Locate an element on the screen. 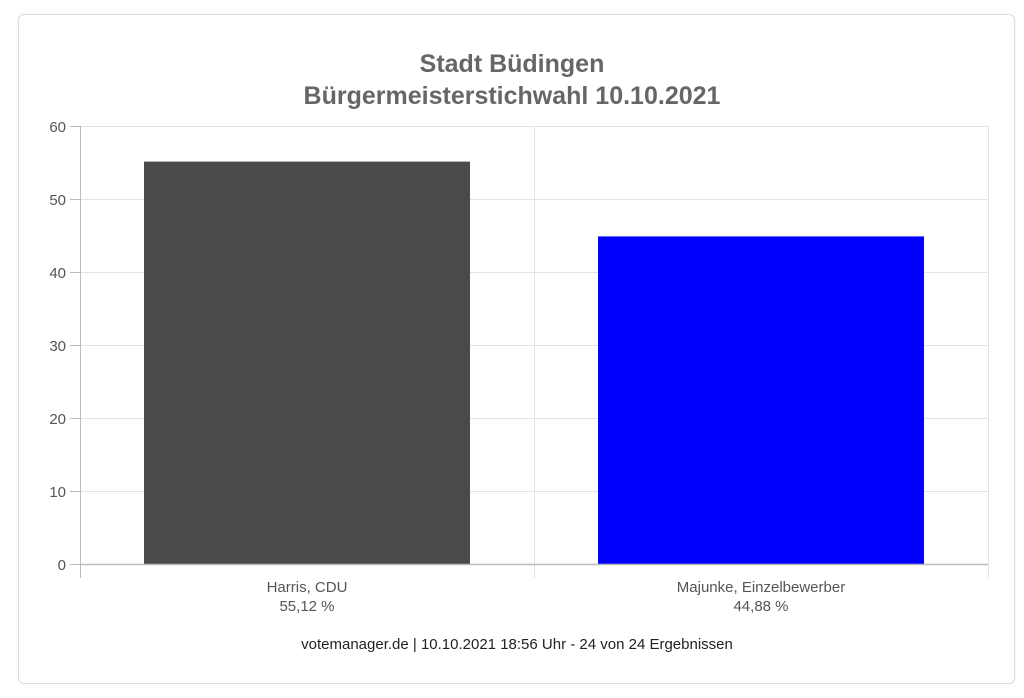 The height and width of the screenshot is (698, 1024). svg-text: 60 is located at coordinates (57, 127).